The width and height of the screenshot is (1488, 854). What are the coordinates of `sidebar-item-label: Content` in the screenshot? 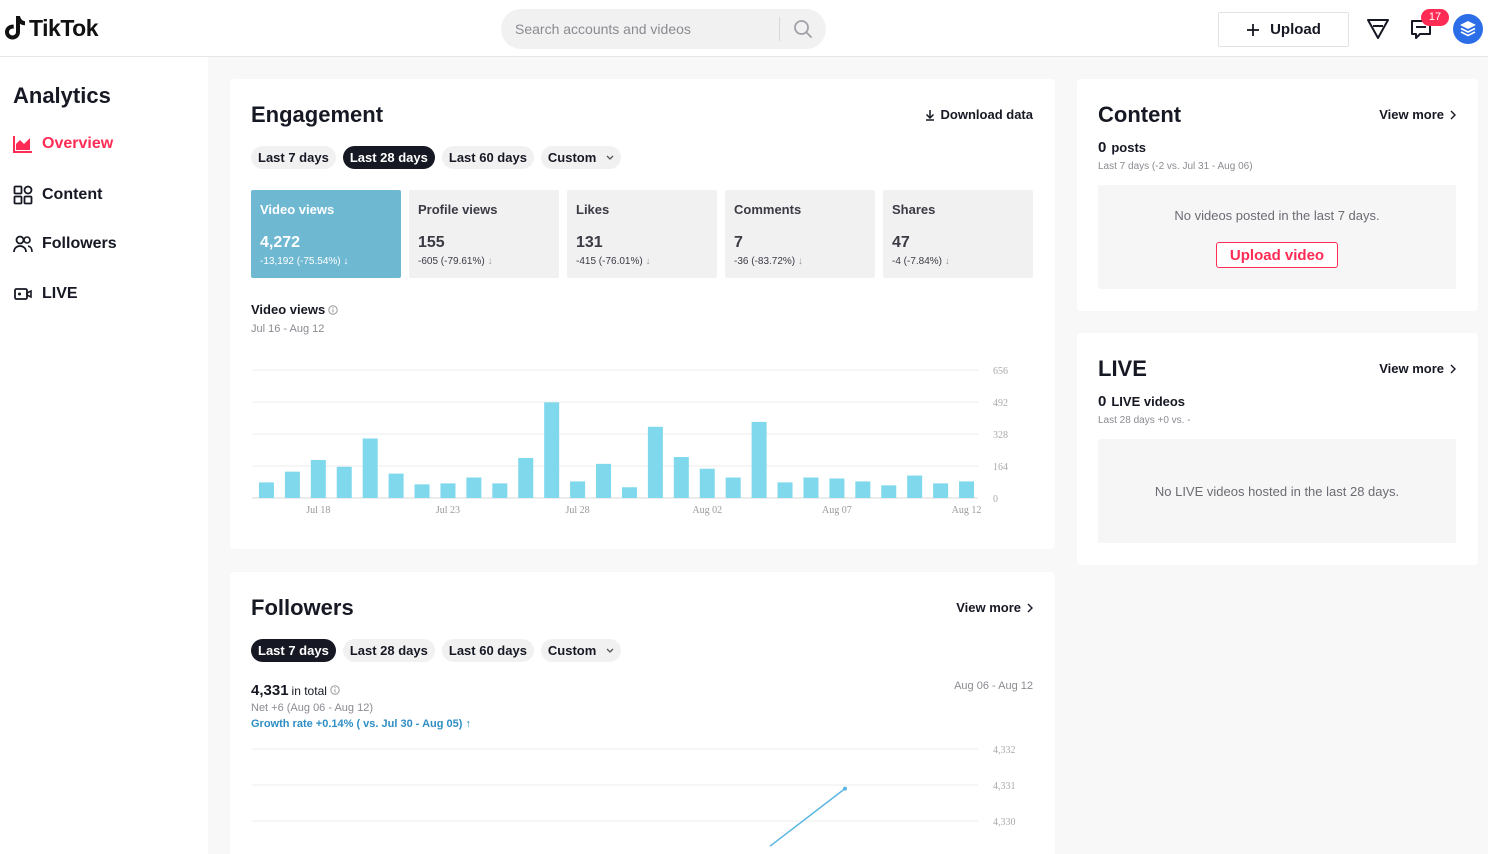 It's located at (72, 194).